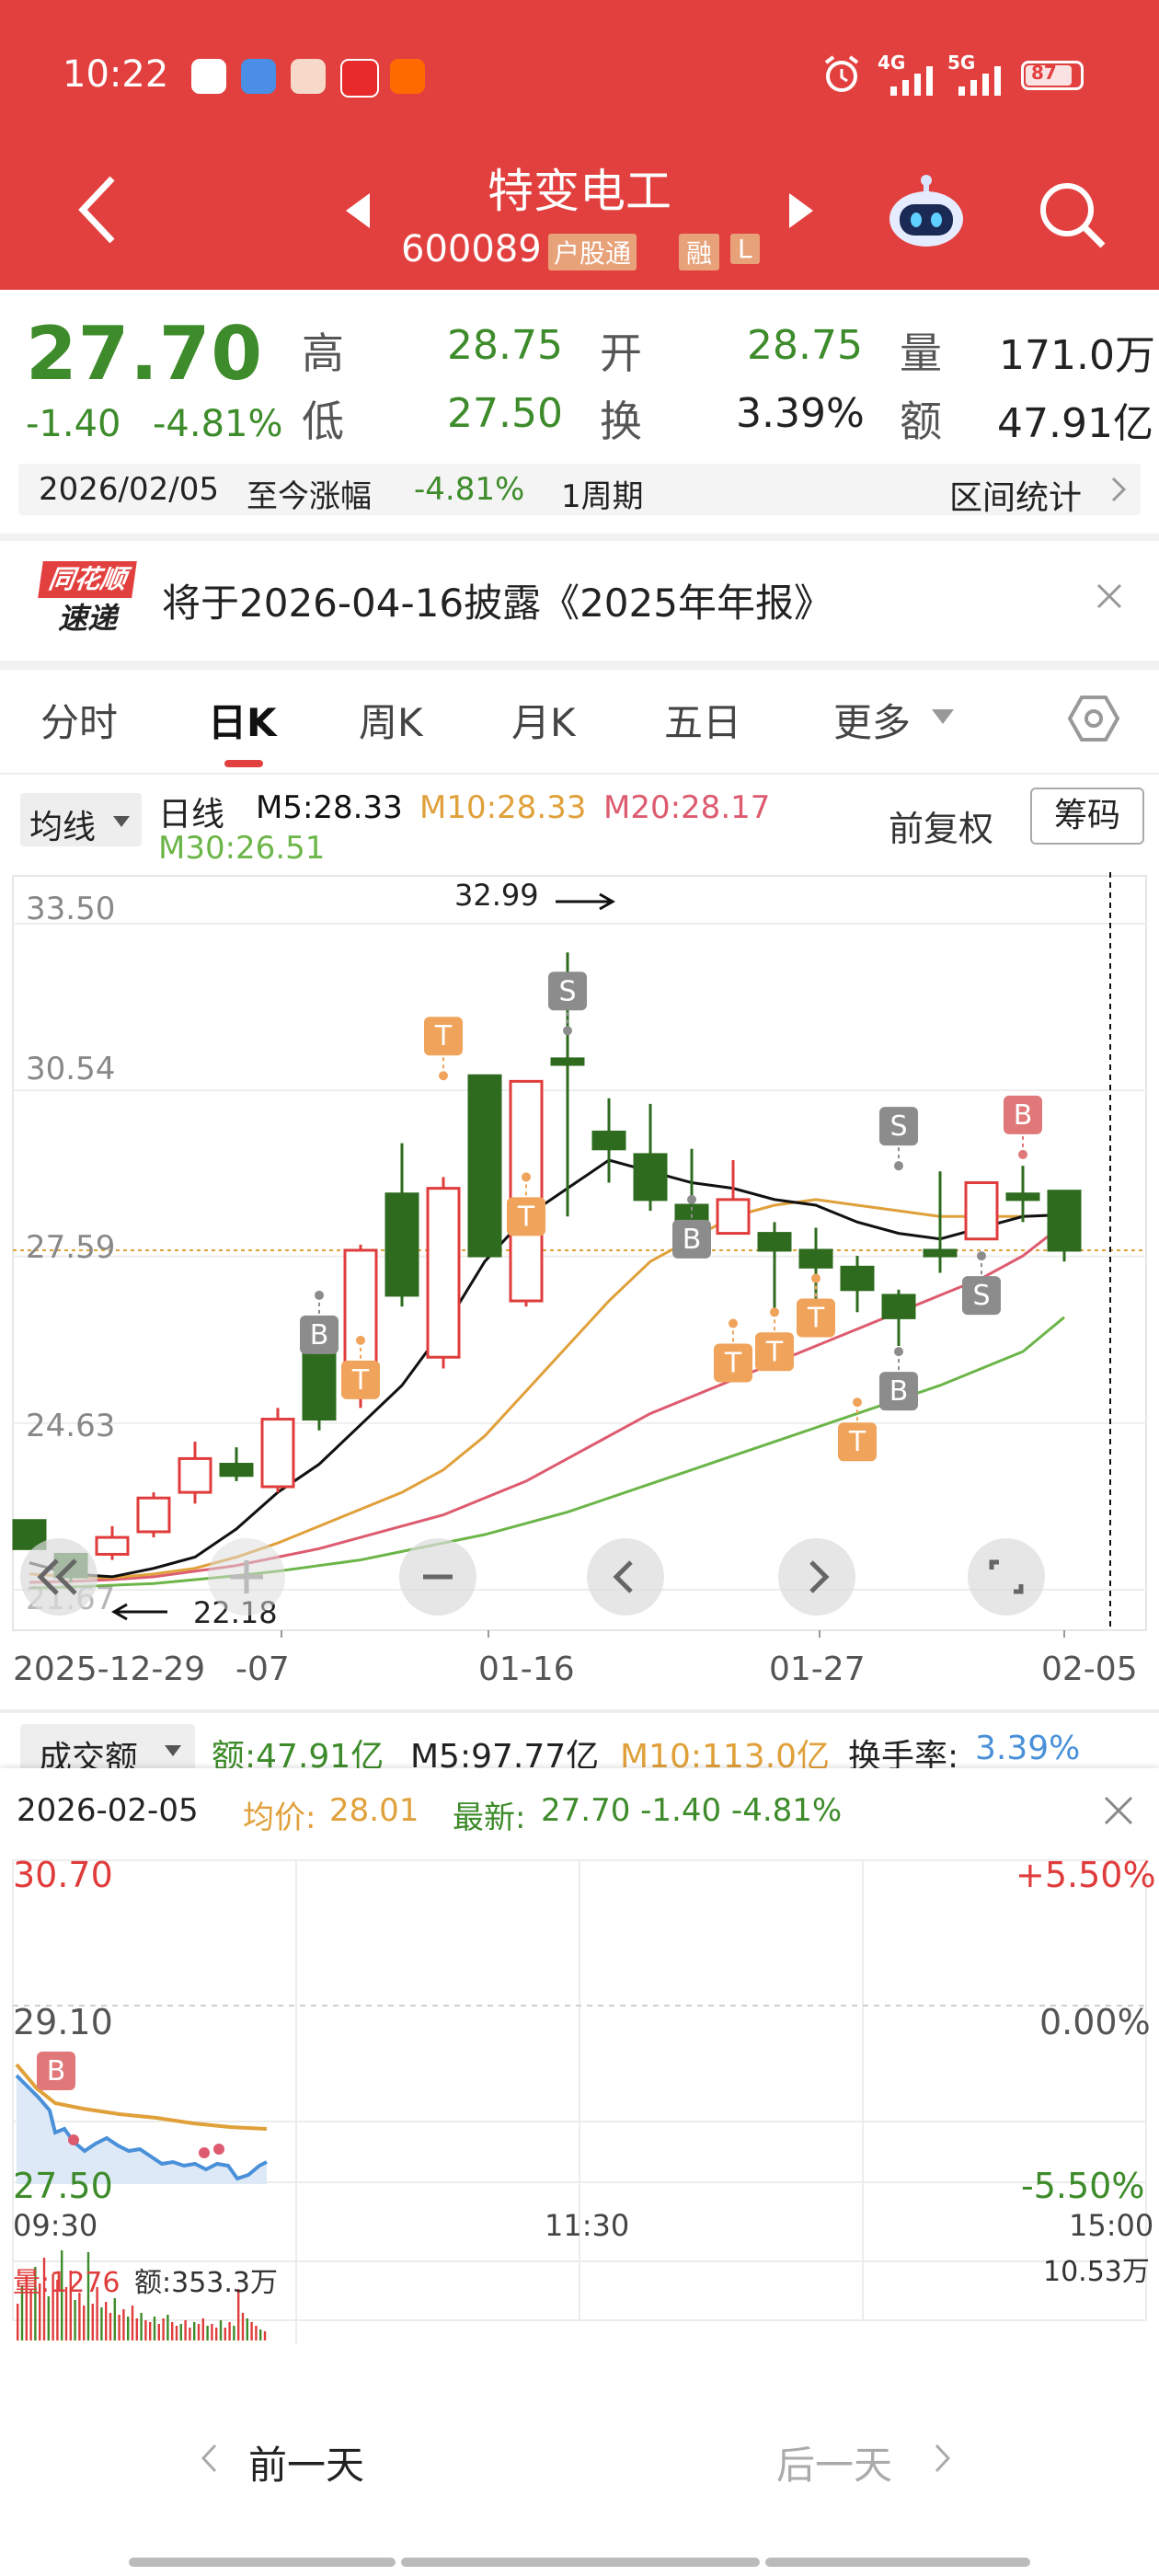  Describe the element at coordinates (1028, 1748) in the screenshot. I see `volume-turn-value: 3.39%` at that location.